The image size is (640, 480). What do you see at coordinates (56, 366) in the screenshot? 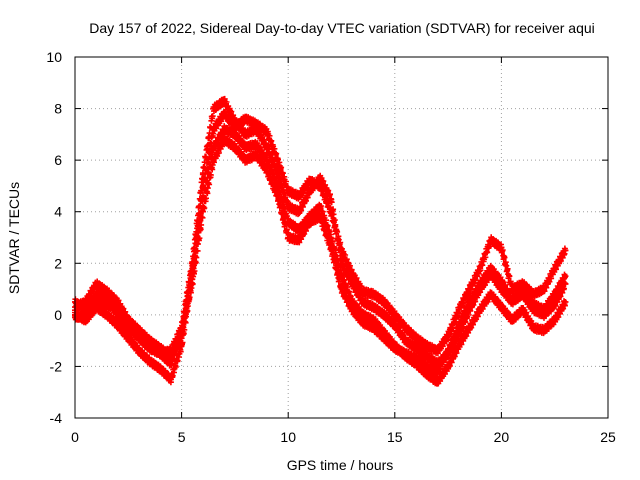
I see `y-tick-label: -2` at bounding box center [56, 366].